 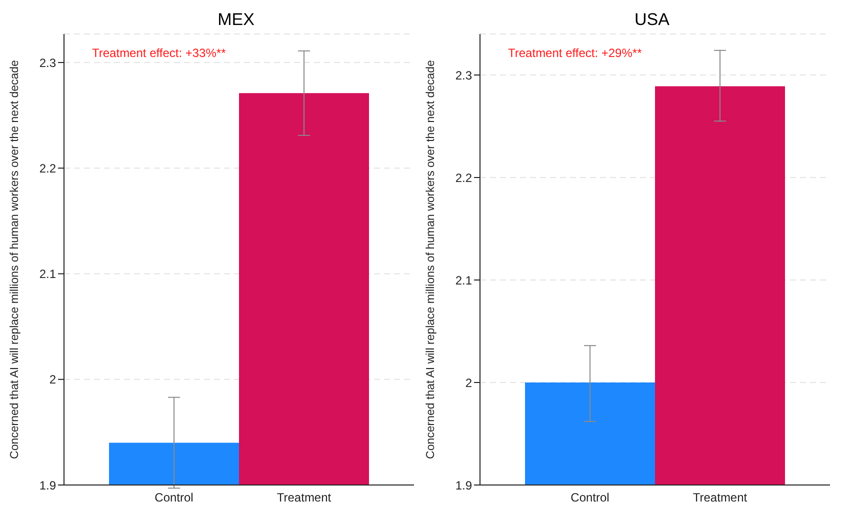 I want to click on chart-title: MEX, so click(x=236, y=20).